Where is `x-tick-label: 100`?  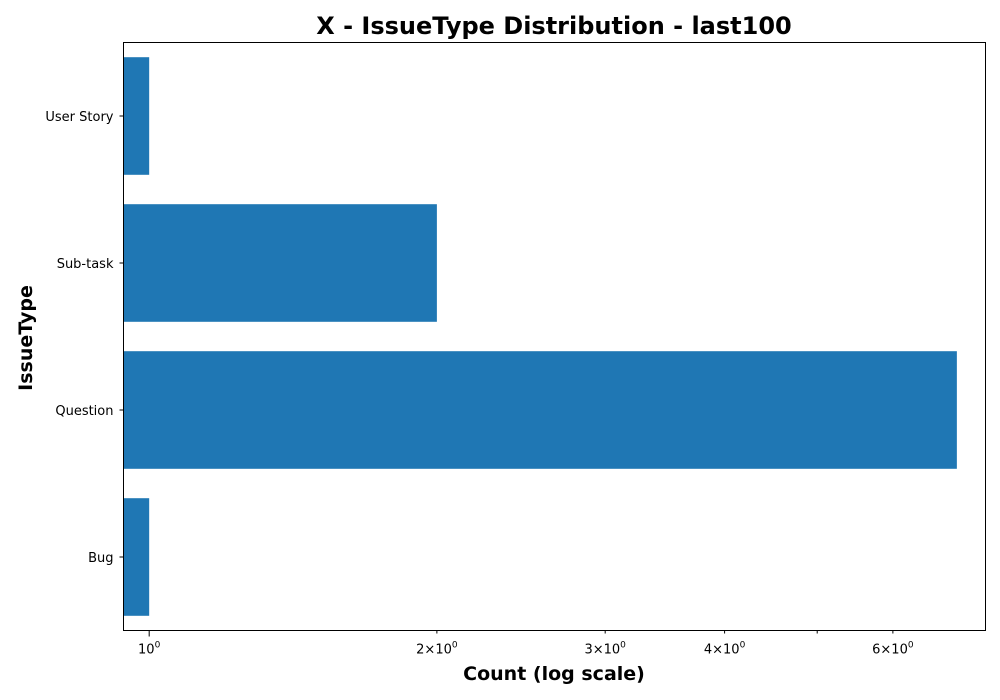
x-tick-label: 100 is located at coordinates (149, 649).